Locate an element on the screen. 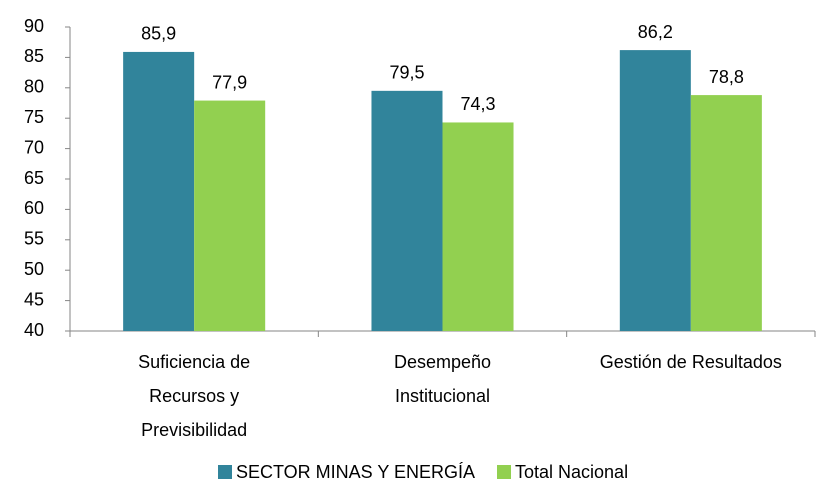  value-label: 86,2 is located at coordinates (655, 32).